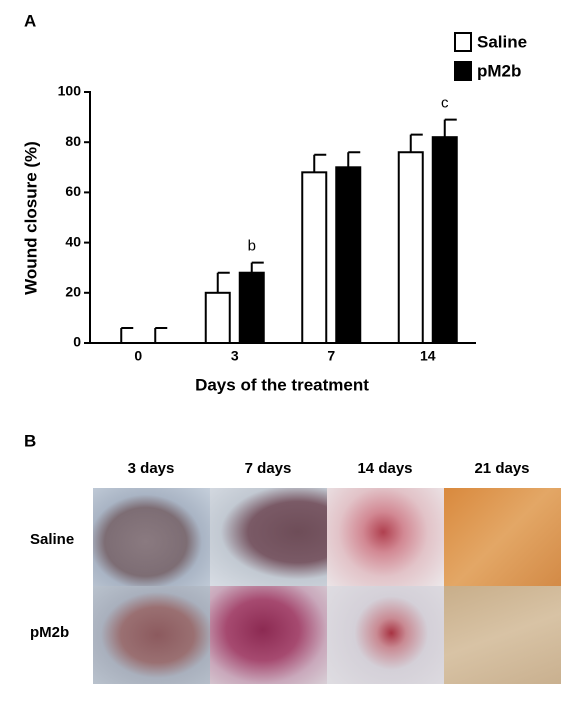 The width and height of the screenshot is (588, 715). Describe the element at coordinates (331, 356) in the screenshot. I see `x-tick-label: 7` at that location.